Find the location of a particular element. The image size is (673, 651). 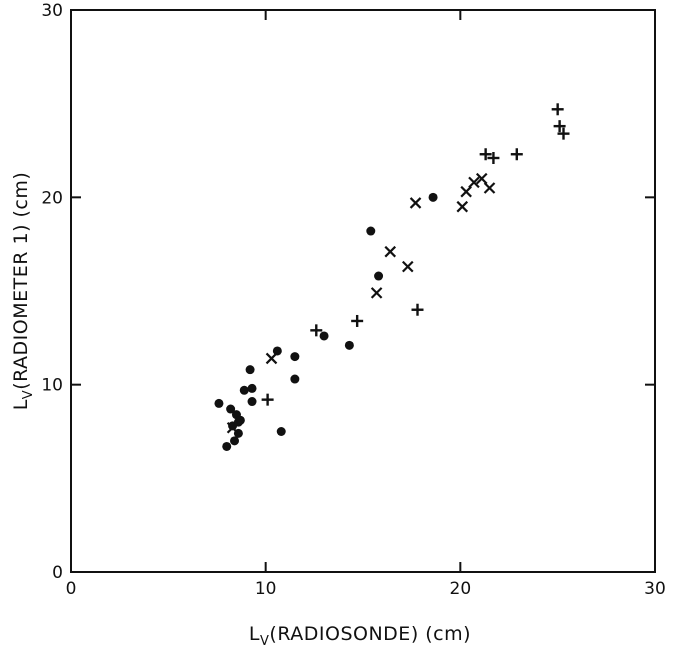

x-axis-label-subscript: V is located at coordinates (264, 641).